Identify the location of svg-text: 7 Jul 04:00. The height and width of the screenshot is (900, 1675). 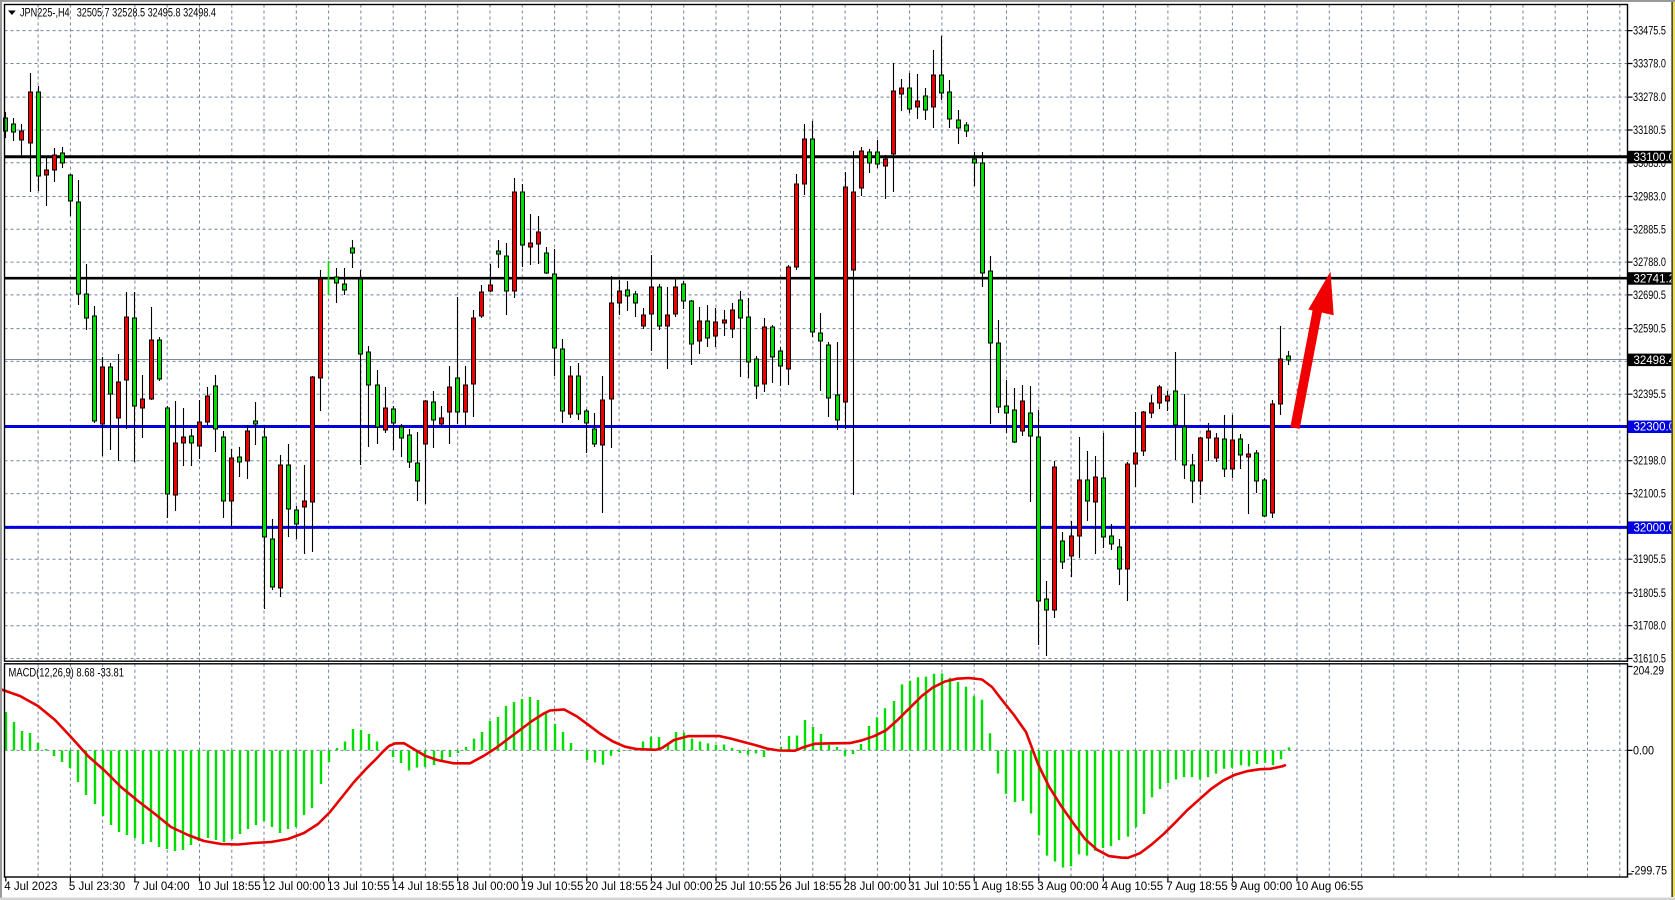
(161, 887).